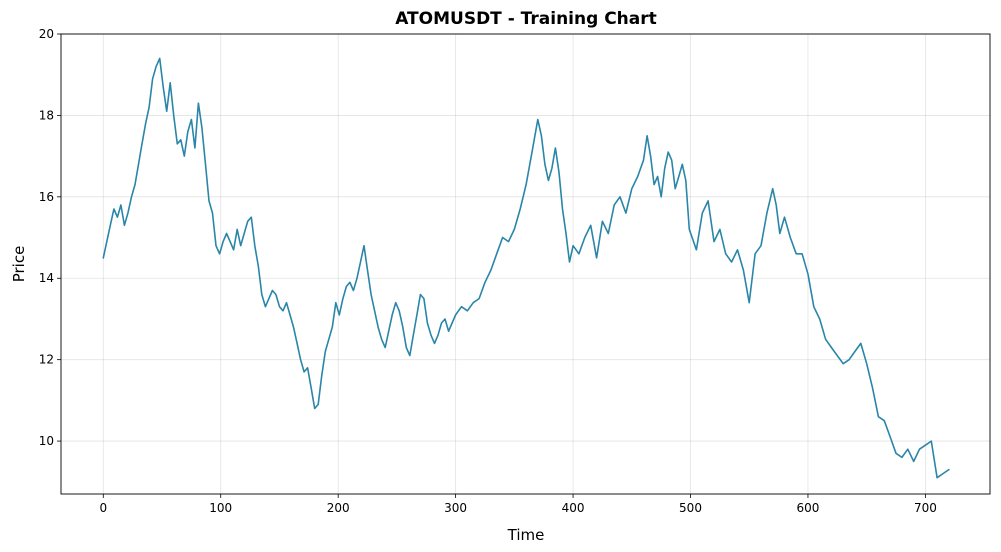 Image resolution: width=1001 pixels, height=552 pixels. What do you see at coordinates (925, 508) in the screenshot?
I see `x-tick-label: 700` at bounding box center [925, 508].